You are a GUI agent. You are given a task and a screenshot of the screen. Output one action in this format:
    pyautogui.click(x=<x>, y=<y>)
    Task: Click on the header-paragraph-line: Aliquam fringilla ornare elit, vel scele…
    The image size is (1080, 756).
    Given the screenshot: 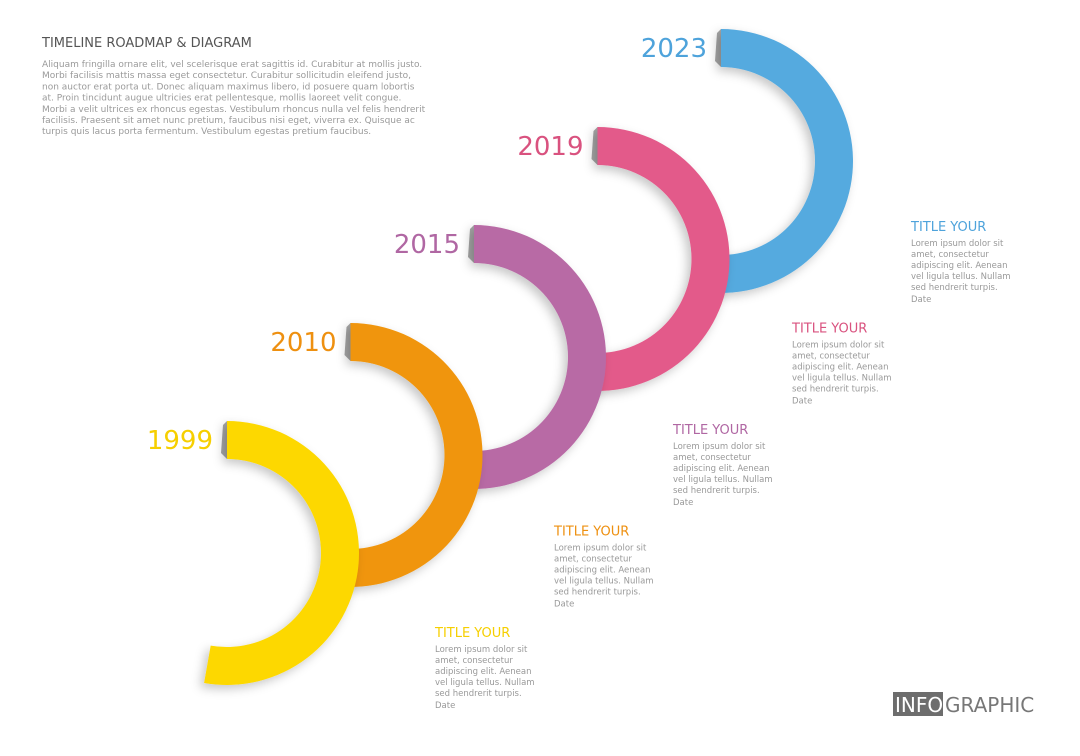 What is the action you would take?
    pyautogui.click(x=232, y=65)
    